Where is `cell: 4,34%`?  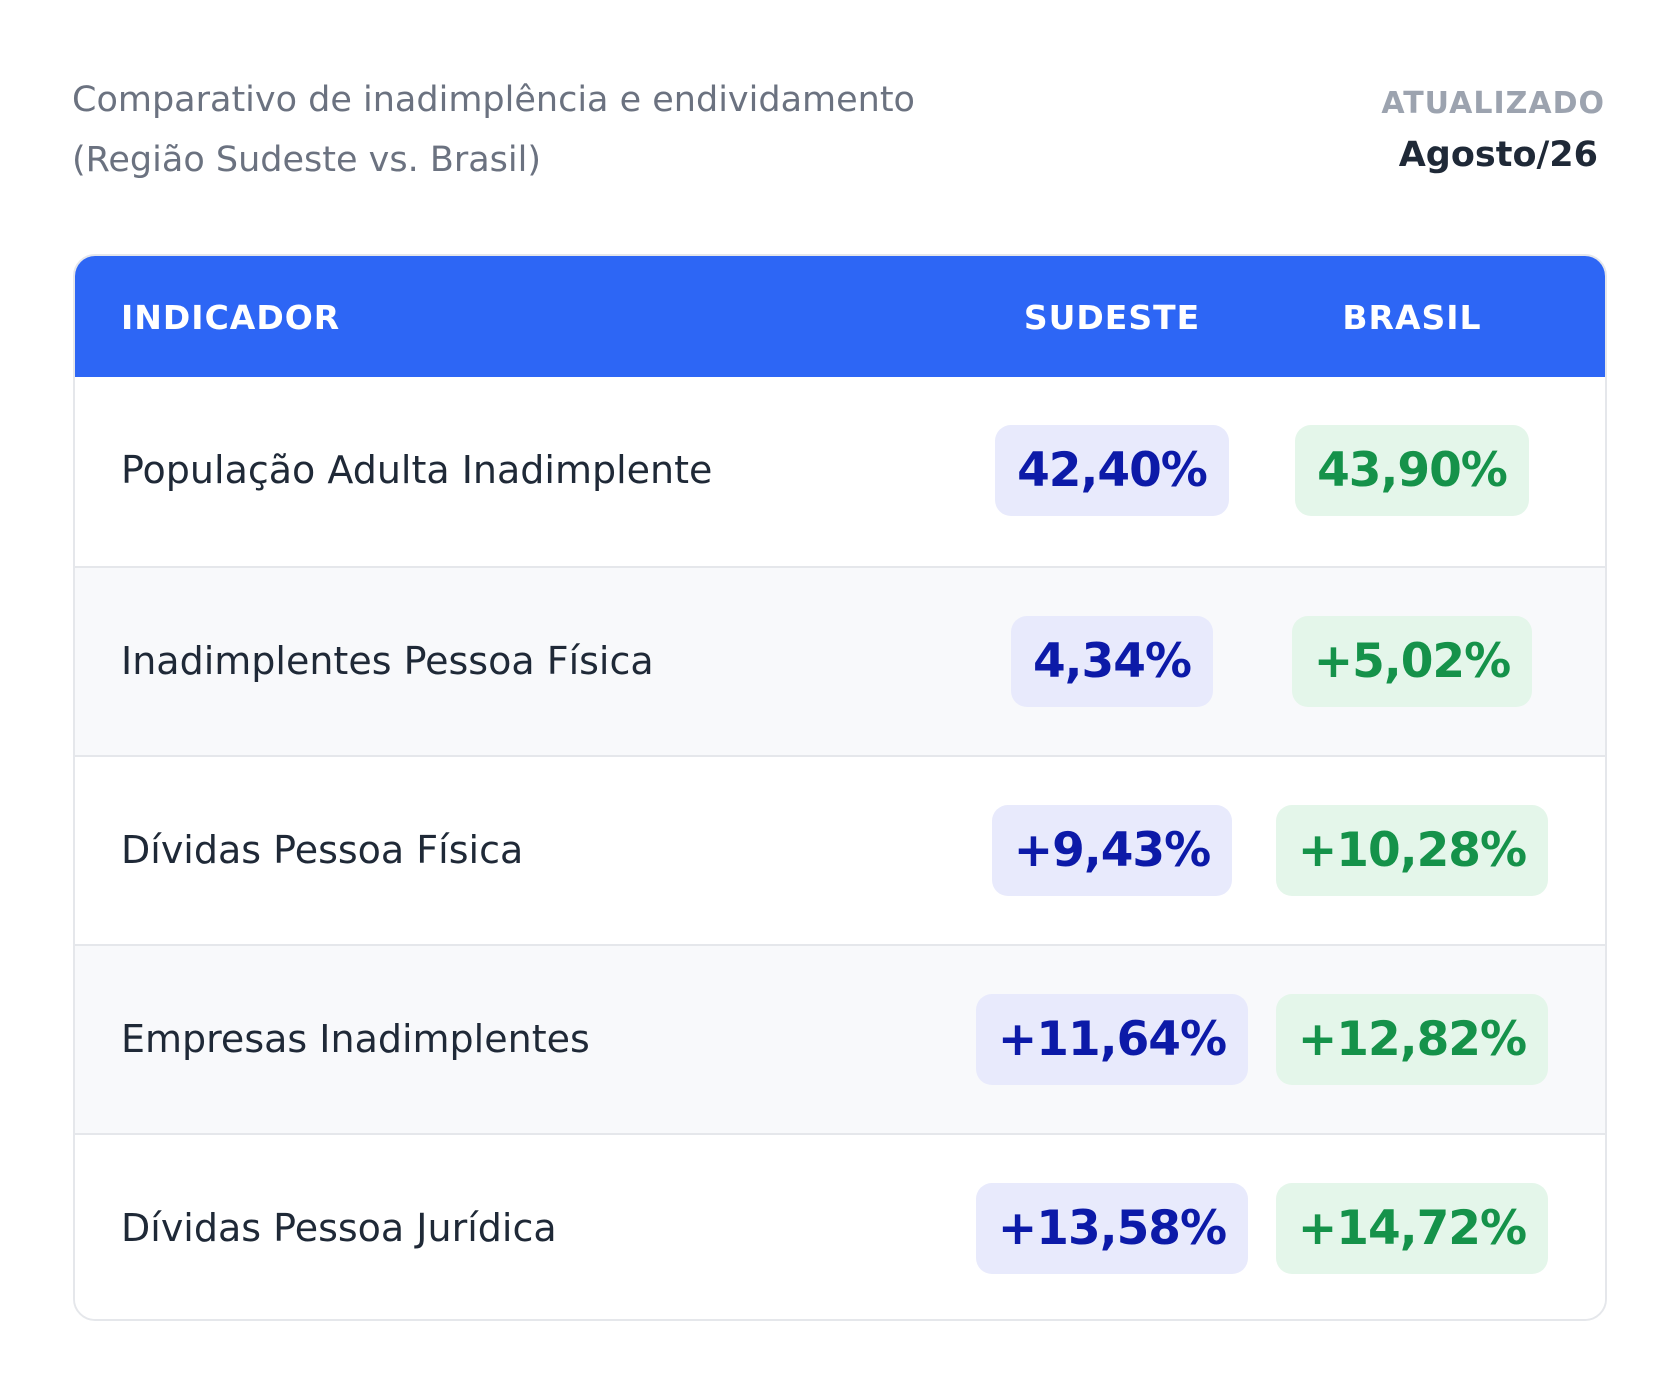 cell: 4,34% is located at coordinates (1112, 661).